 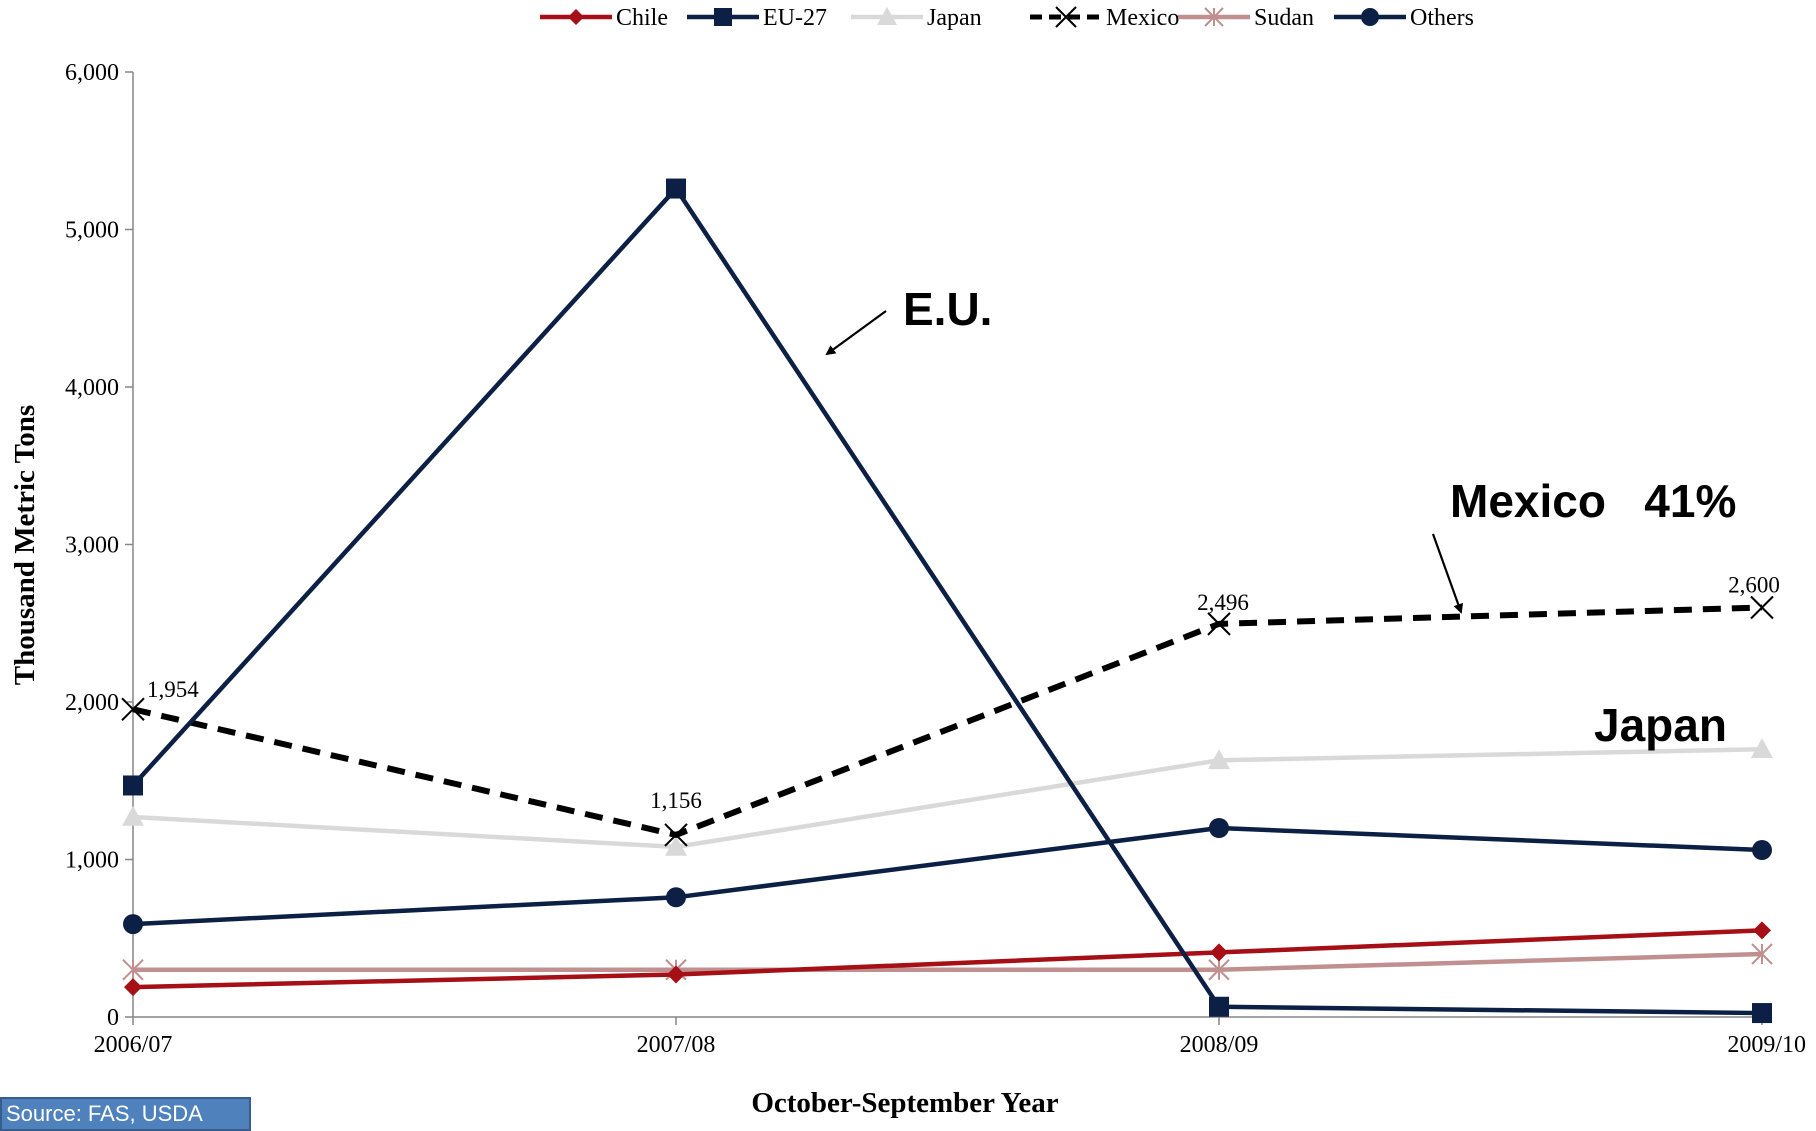 I want to click on annotation-eu: E.U., so click(x=947, y=309).